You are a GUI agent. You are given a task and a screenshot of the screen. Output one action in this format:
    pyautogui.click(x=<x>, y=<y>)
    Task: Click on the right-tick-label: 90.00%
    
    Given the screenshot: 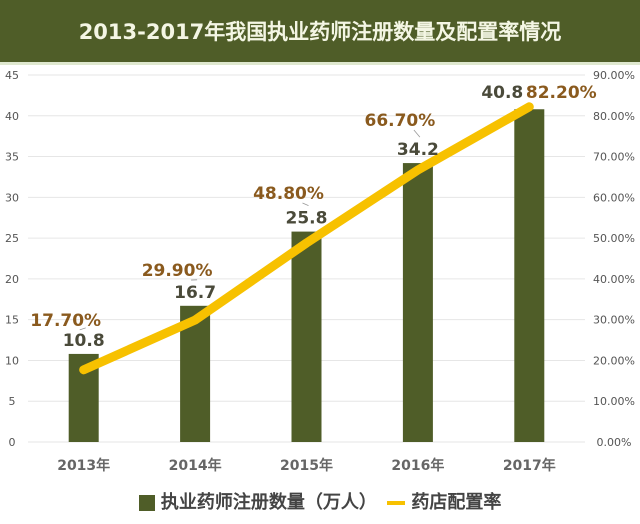 What is the action you would take?
    pyautogui.click(x=614, y=75)
    